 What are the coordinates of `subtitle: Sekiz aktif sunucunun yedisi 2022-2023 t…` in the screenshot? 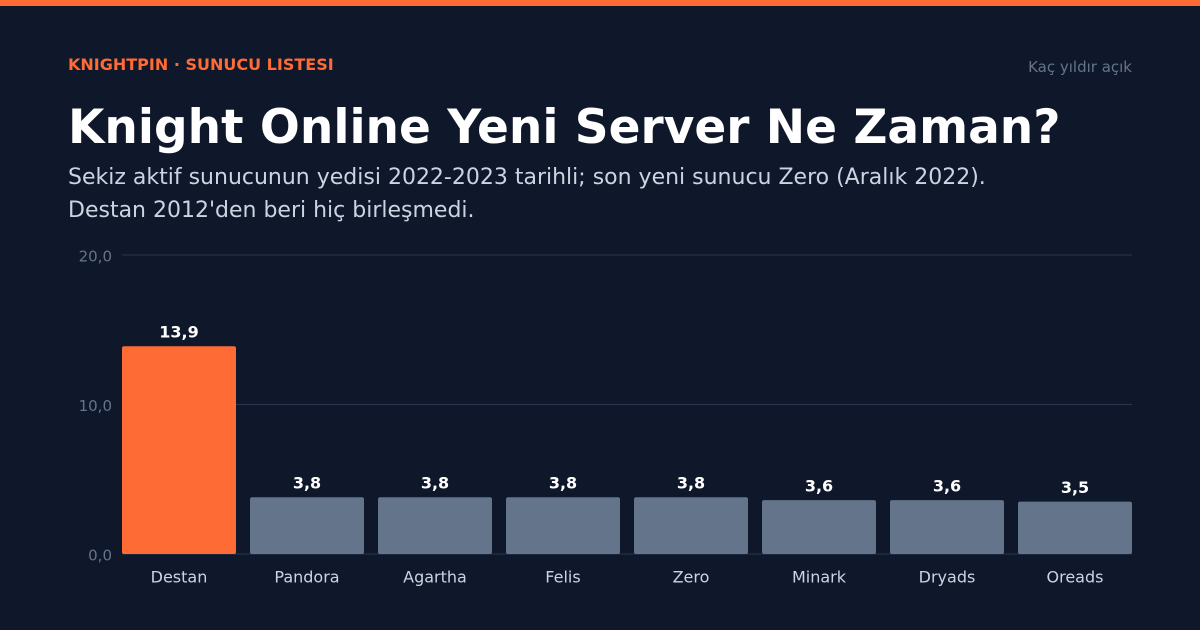 It's located at (527, 194).